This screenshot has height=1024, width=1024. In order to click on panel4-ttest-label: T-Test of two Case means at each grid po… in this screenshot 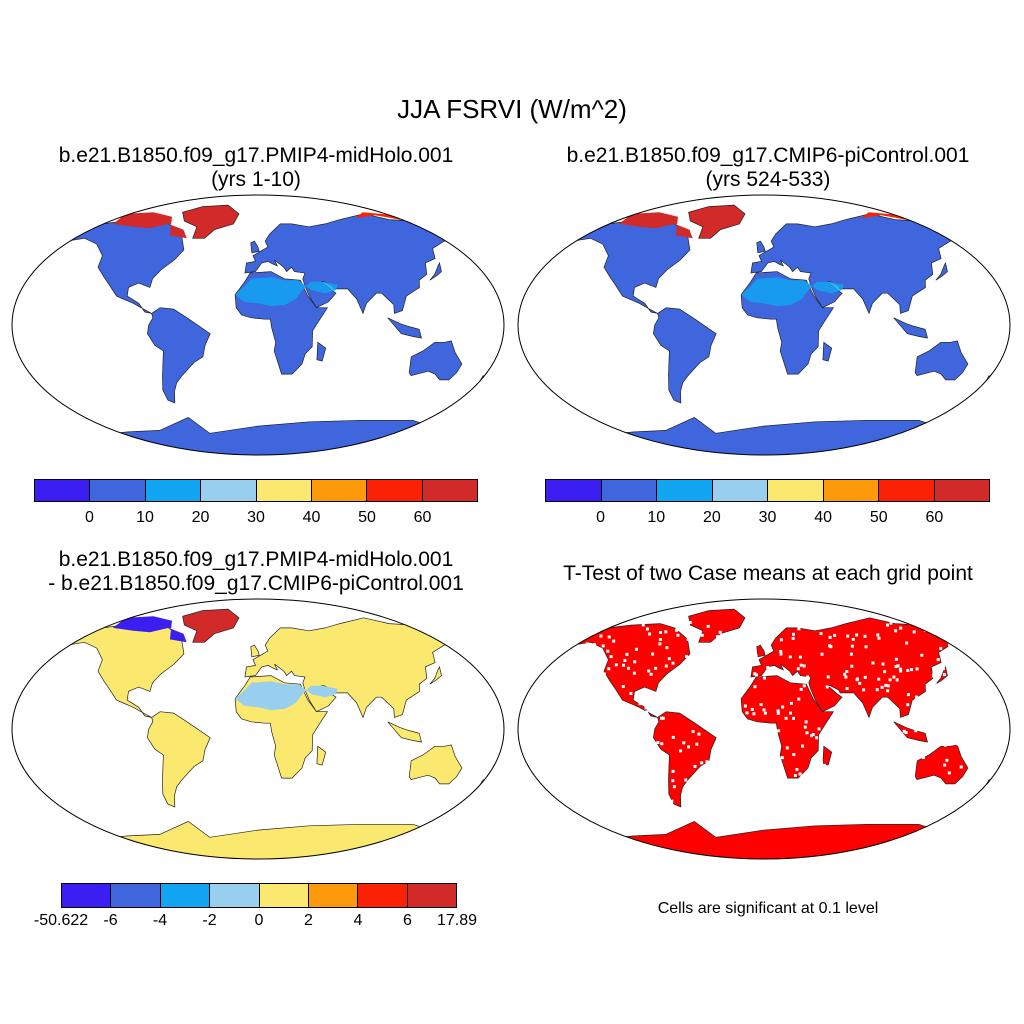, I will do `click(768, 573)`.